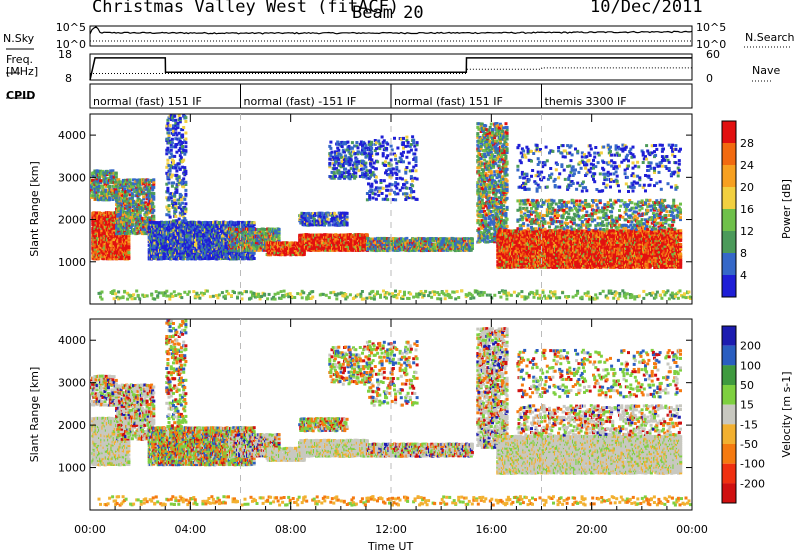  Describe the element at coordinates (71, 27) in the screenshot. I see `noise-left-tick-high: 10^5` at that location.